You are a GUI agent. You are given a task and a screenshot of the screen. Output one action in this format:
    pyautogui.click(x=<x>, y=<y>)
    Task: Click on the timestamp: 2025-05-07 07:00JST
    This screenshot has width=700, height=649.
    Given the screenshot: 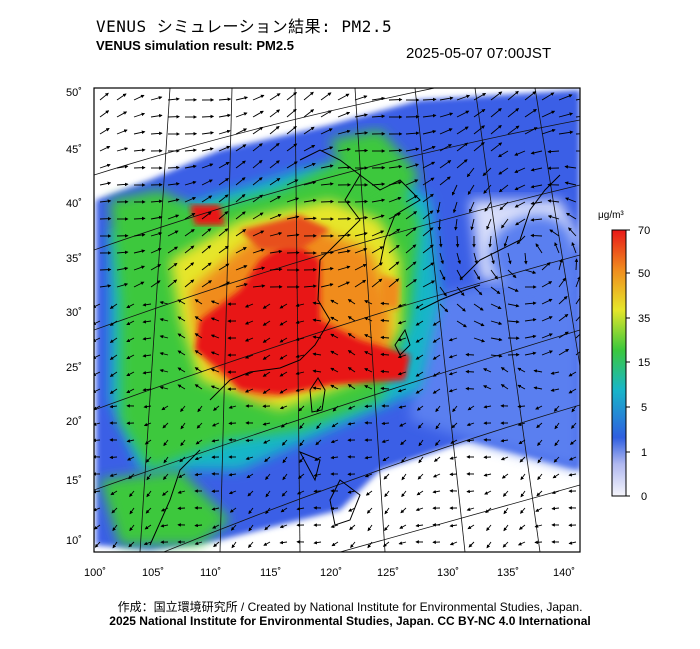 What is the action you would take?
    pyautogui.click(x=479, y=53)
    